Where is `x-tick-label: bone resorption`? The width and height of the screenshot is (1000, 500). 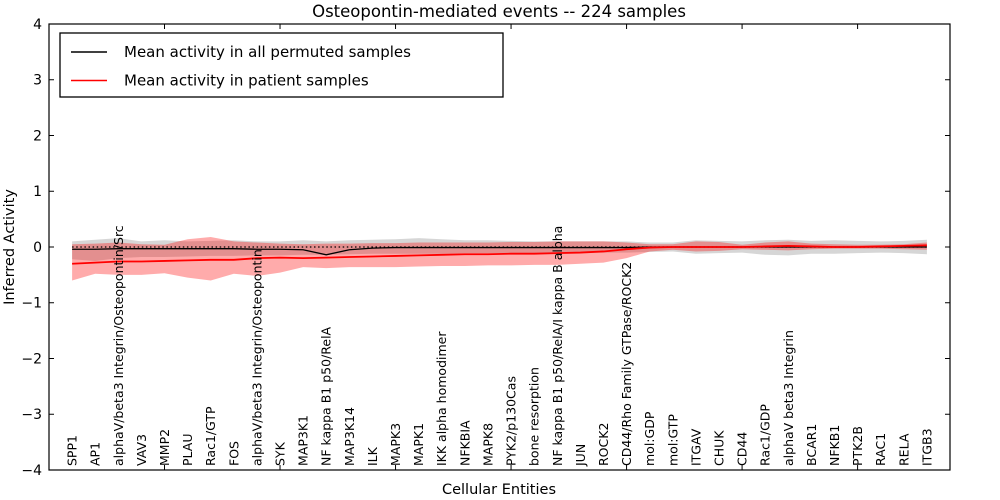 x-tick-label: bone resorption is located at coordinates (534, 416).